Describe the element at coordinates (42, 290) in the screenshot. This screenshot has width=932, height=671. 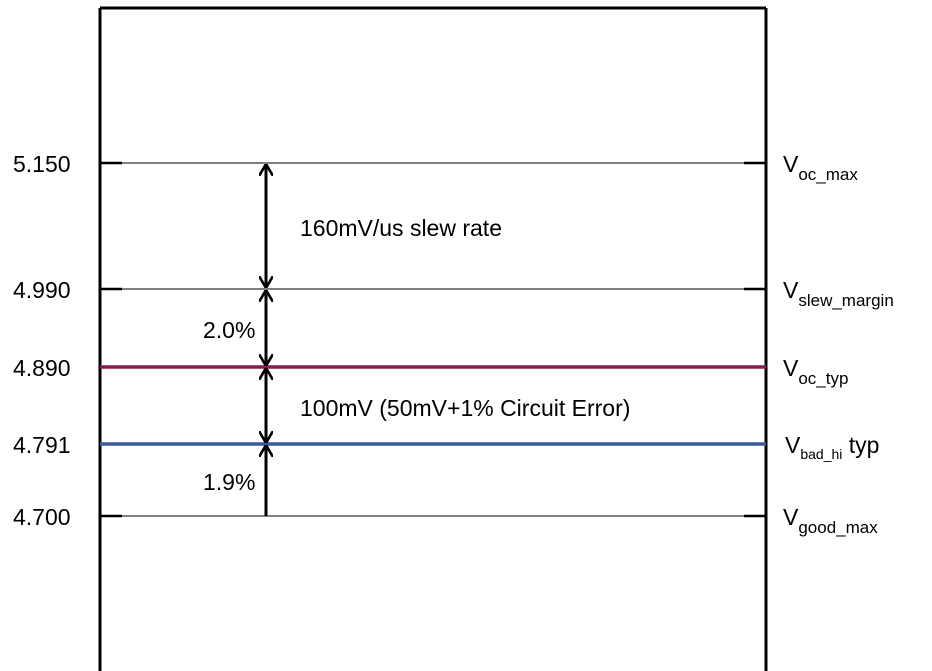
I see `value-label-vslew-margin: 4.990` at that location.